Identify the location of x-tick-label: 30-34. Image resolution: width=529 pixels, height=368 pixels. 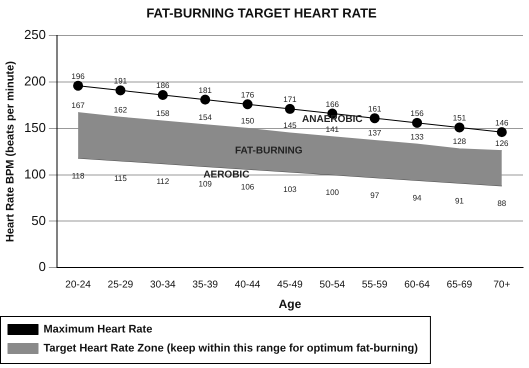
(163, 284).